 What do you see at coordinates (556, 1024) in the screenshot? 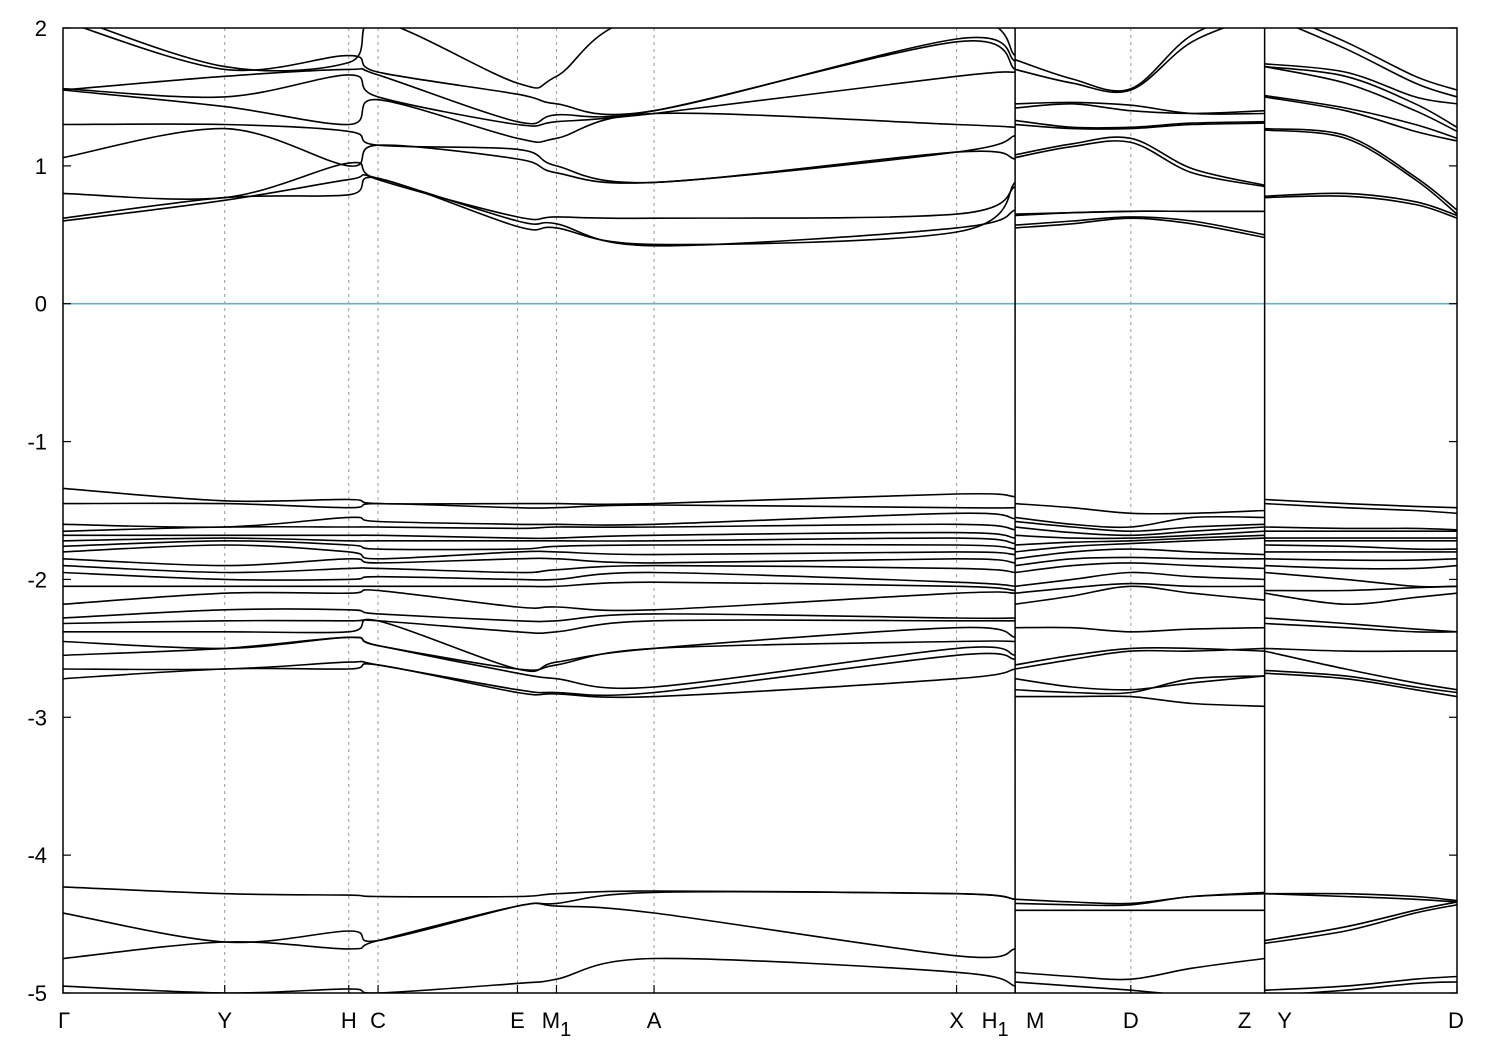
I see `x-tick-label: M1` at bounding box center [556, 1024].